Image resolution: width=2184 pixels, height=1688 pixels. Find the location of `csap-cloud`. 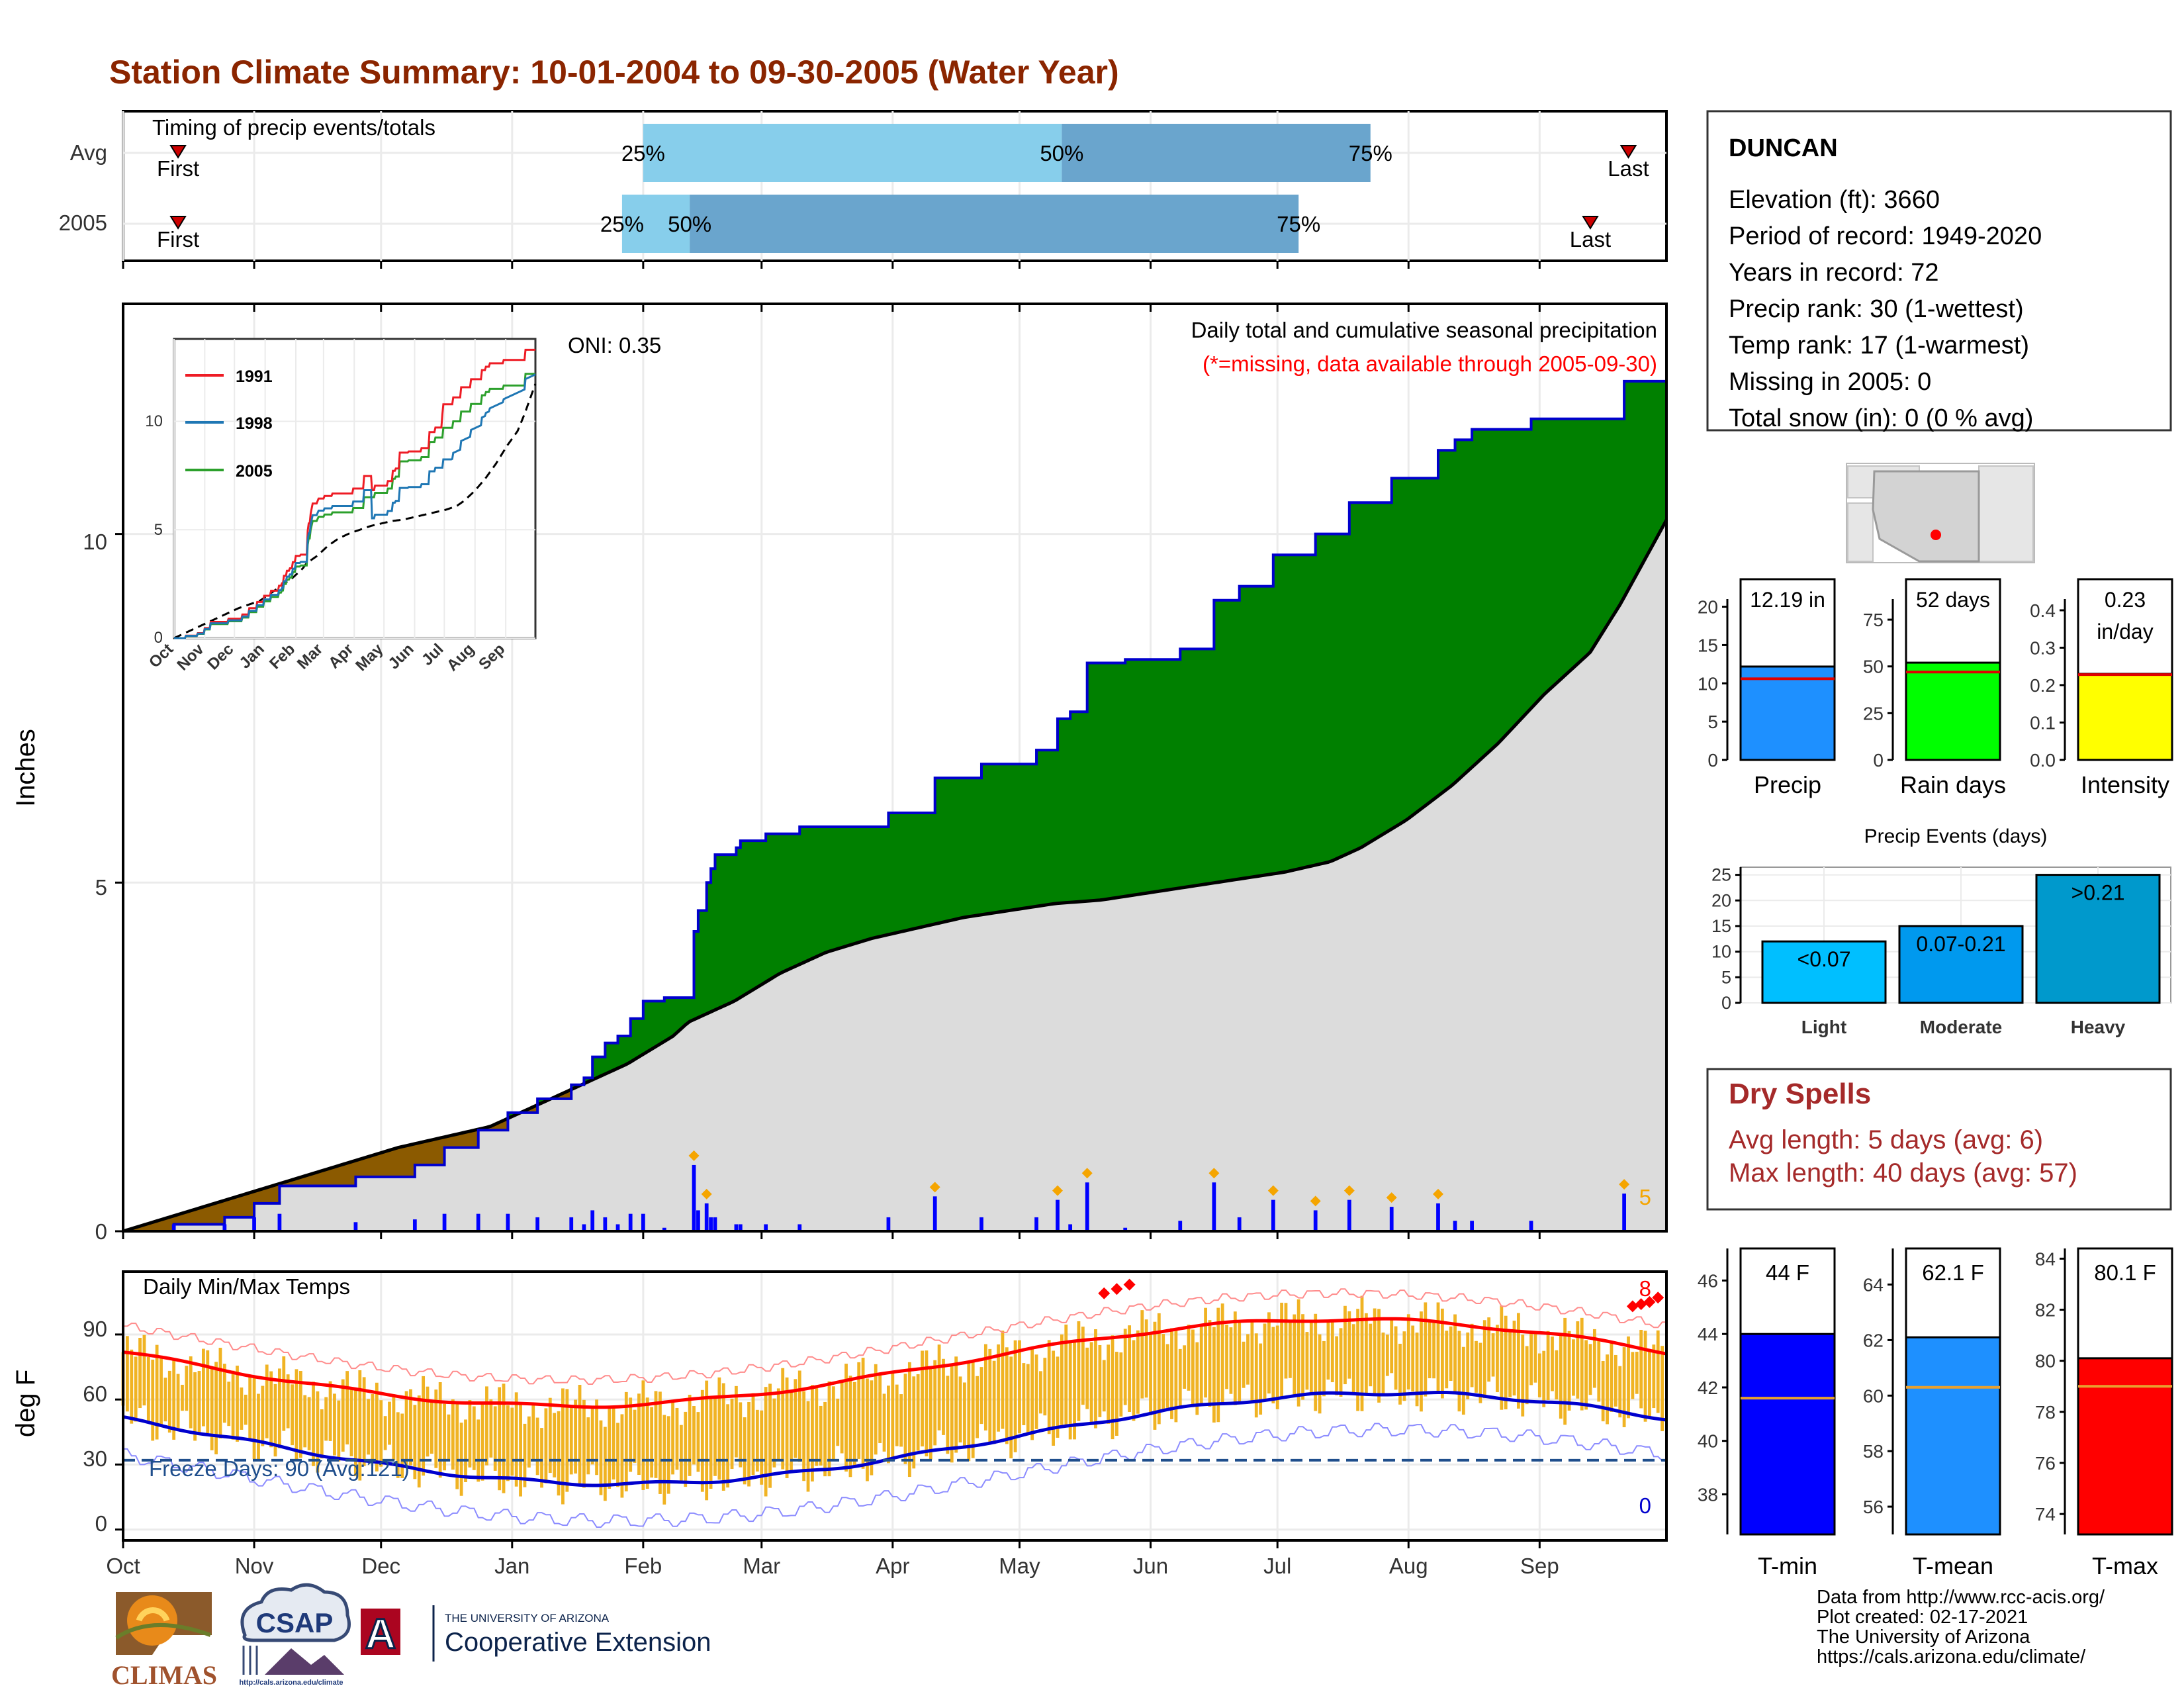

csap-cloud is located at coordinates (295, 1612).